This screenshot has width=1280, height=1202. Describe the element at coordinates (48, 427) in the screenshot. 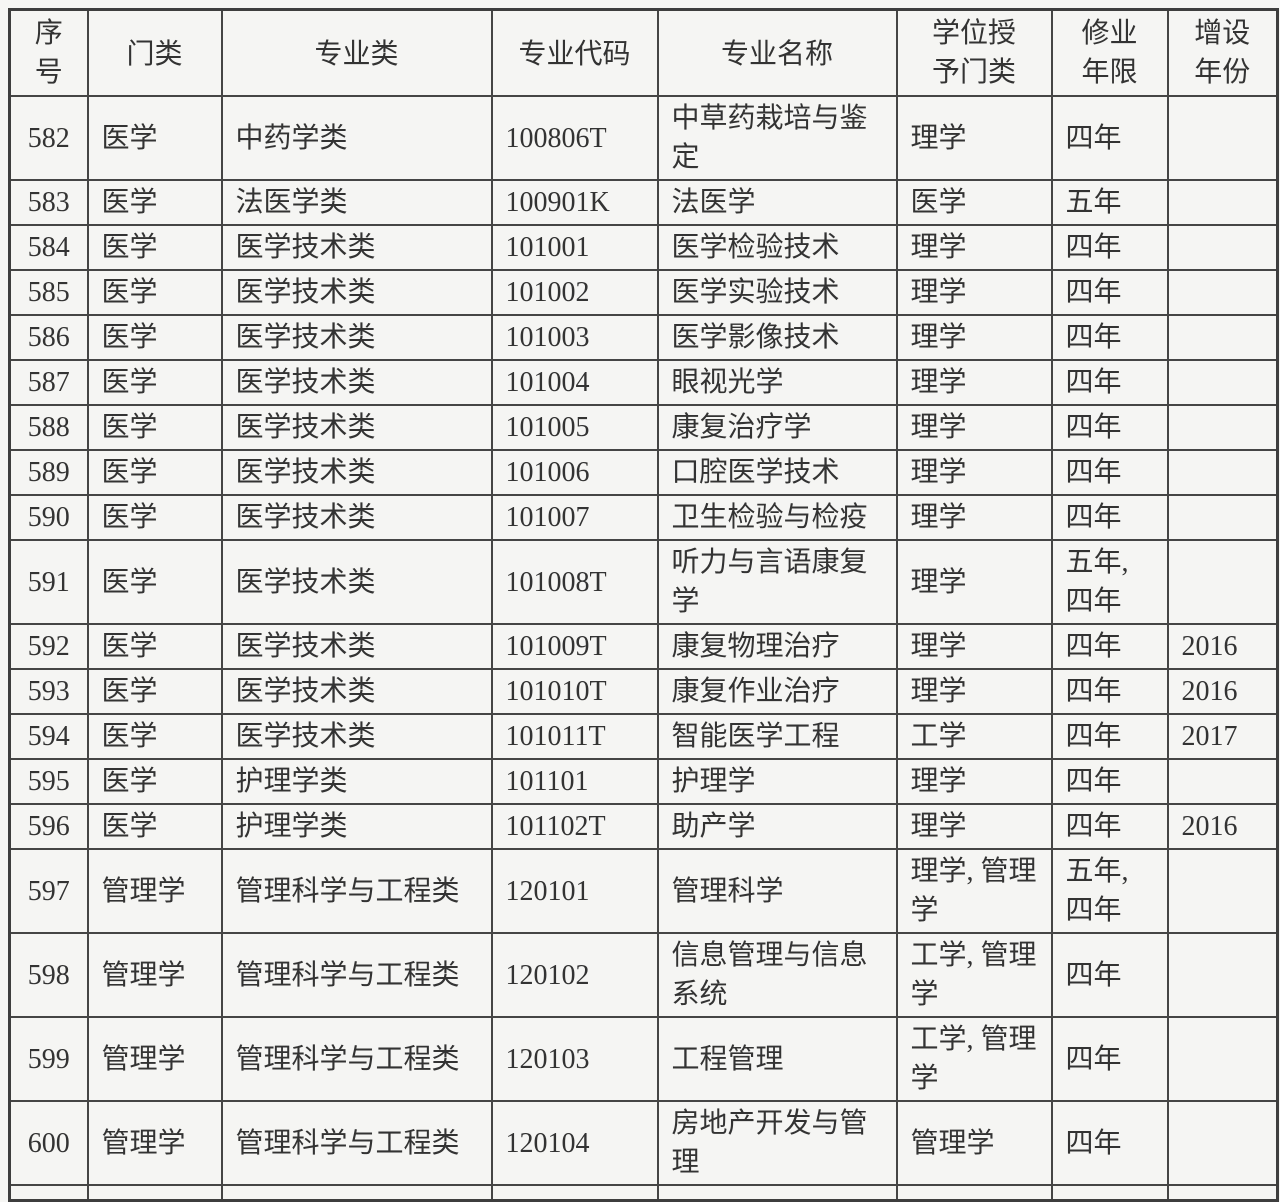

I see `cell-serial-number: 588` at that location.